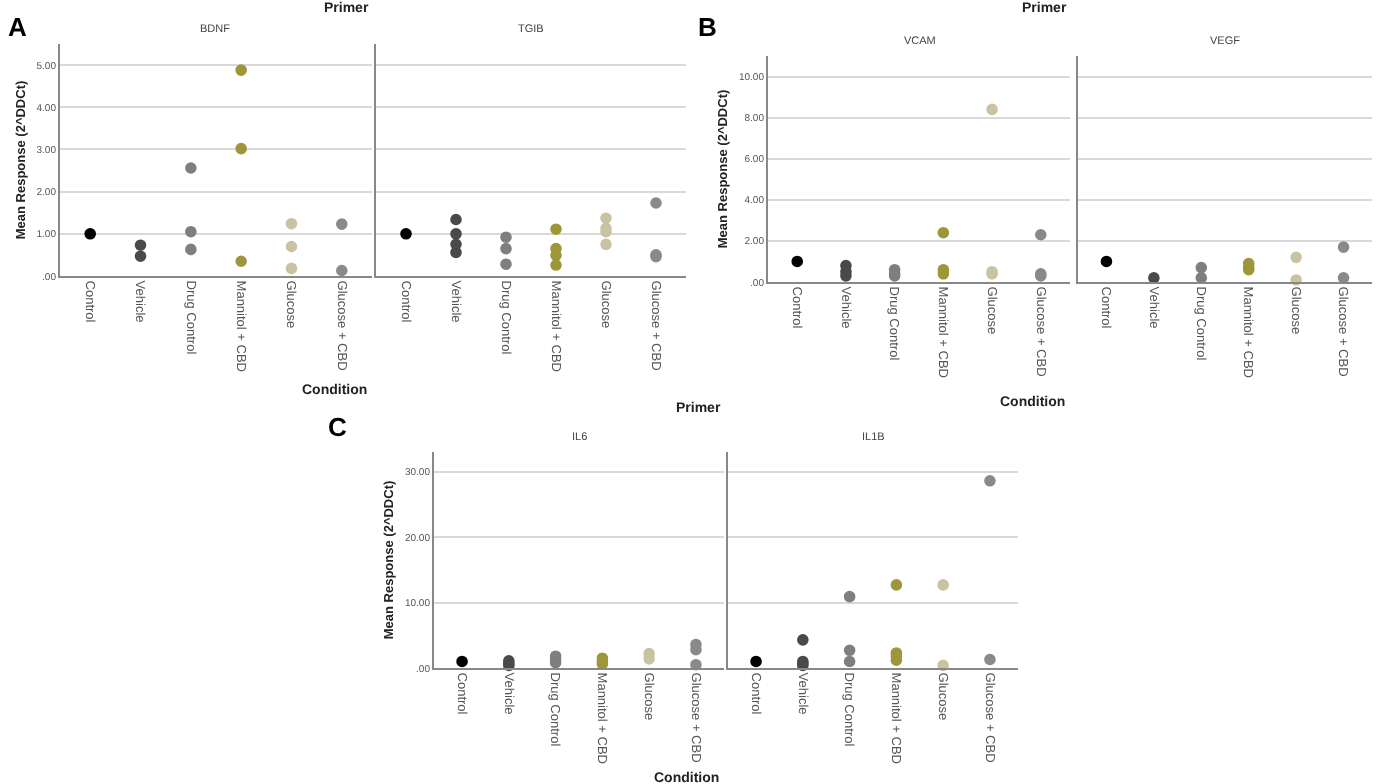 This screenshot has width=1388, height=784. Describe the element at coordinates (707, 27) in the screenshot. I see `text: B` at that location.